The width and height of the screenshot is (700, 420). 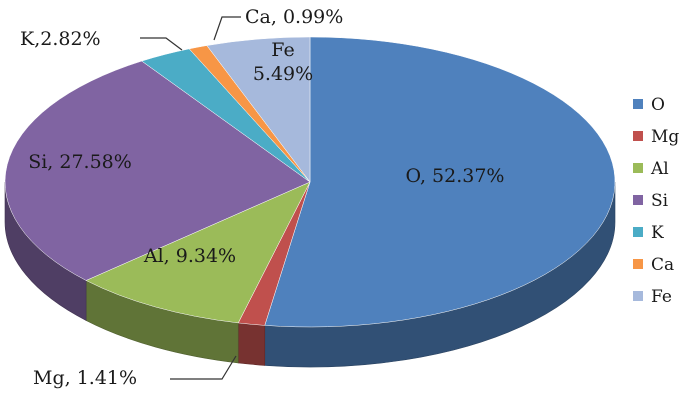 What do you see at coordinates (455, 176) in the screenshot?
I see `data-label-o: O, 52.37%` at bounding box center [455, 176].